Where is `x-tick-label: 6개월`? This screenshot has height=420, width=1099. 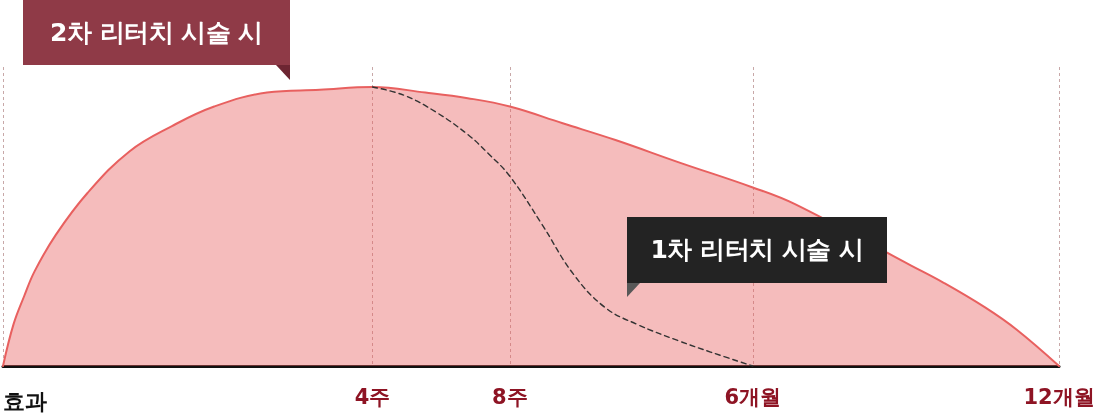
x-tick-label: 6개월 is located at coordinates (753, 396).